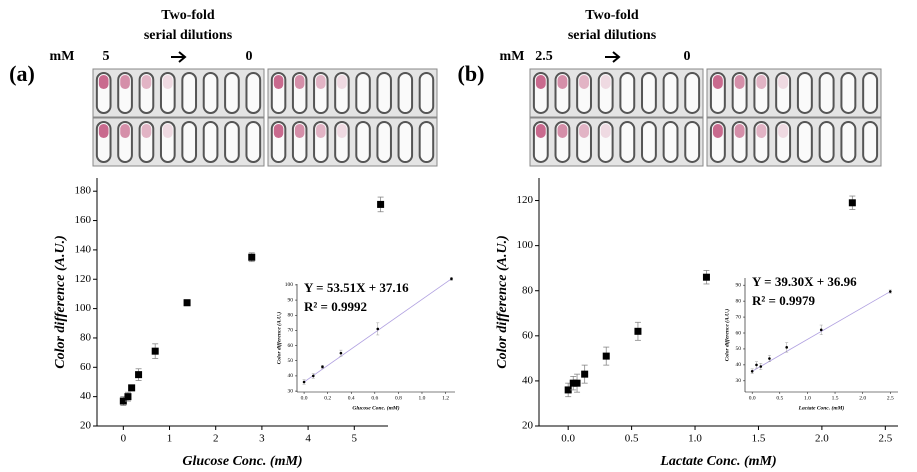 The width and height of the screenshot is (917, 472). What do you see at coordinates (249, 56) in the screenshot?
I see `end-conc: 0` at bounding box center [249, 56].